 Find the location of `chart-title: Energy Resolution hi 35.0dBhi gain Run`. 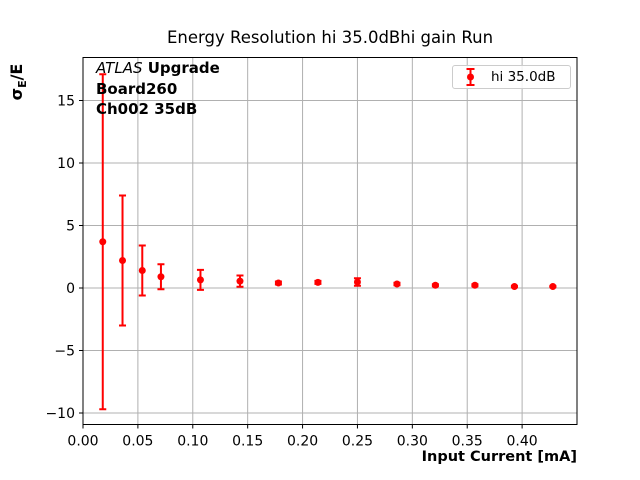

chart-title: Energy Resolution hi 35.0dBhi gain Run is located at coordinates (330, 37).